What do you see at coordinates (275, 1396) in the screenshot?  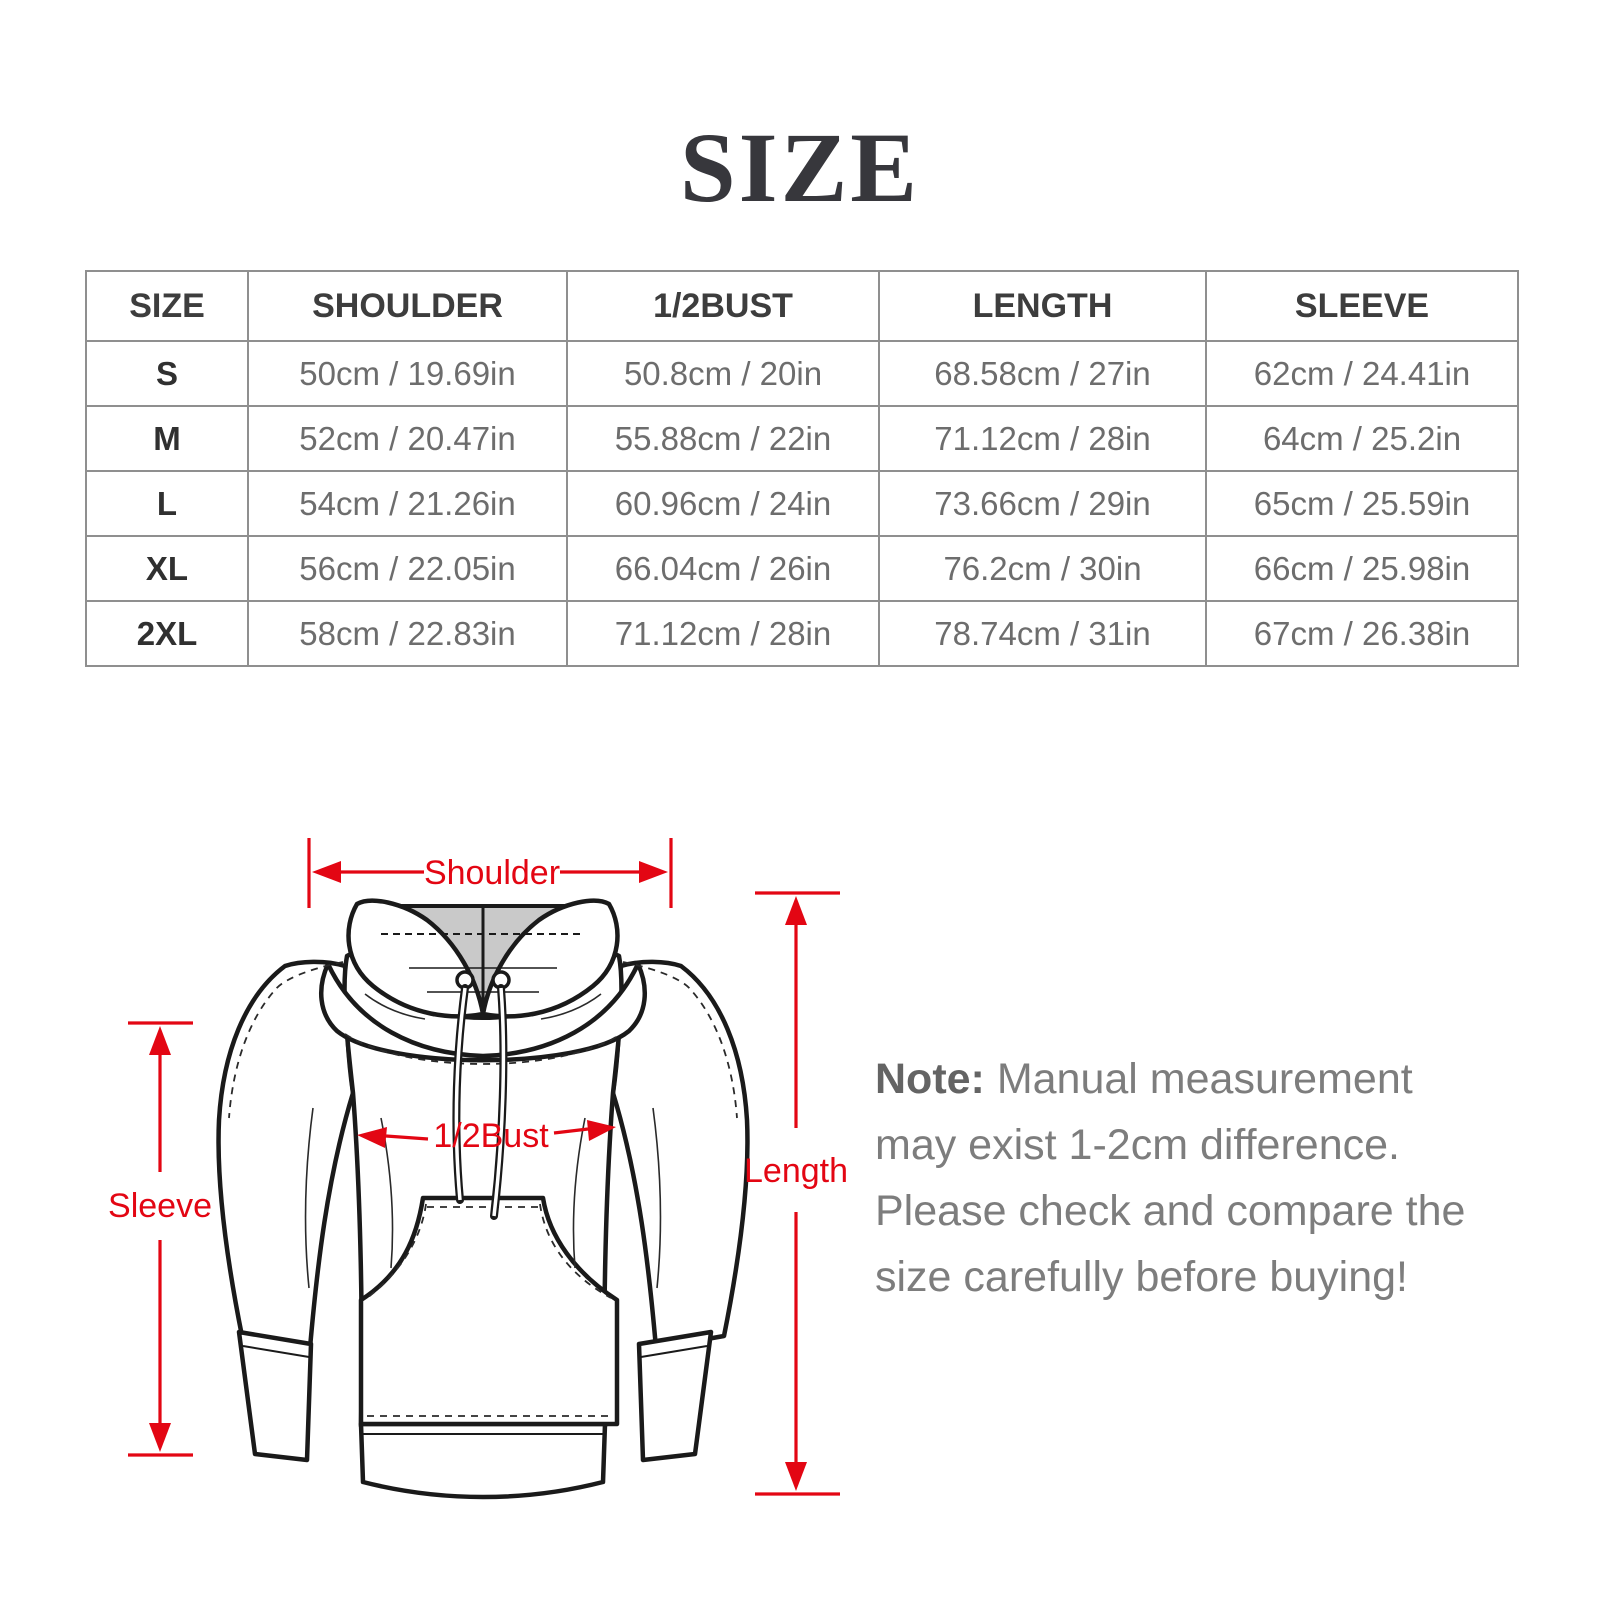 I see `left-cuff` at bounding box center [275, 1396].